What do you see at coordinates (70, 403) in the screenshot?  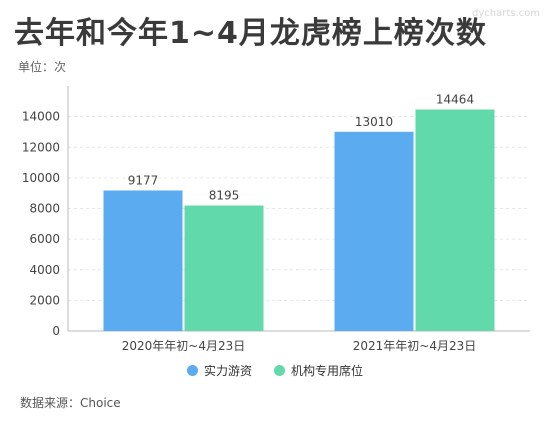 I see `source-note: 数据来源：Choice` at bounding box center [70, 403].